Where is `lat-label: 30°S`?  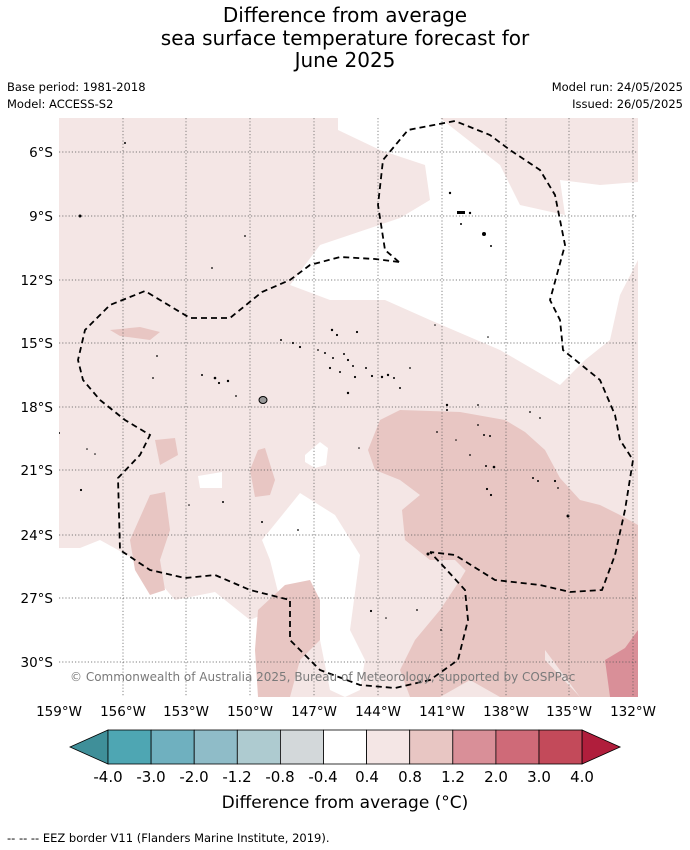 lat-label: 30°S is located at coordinates (37, 663).